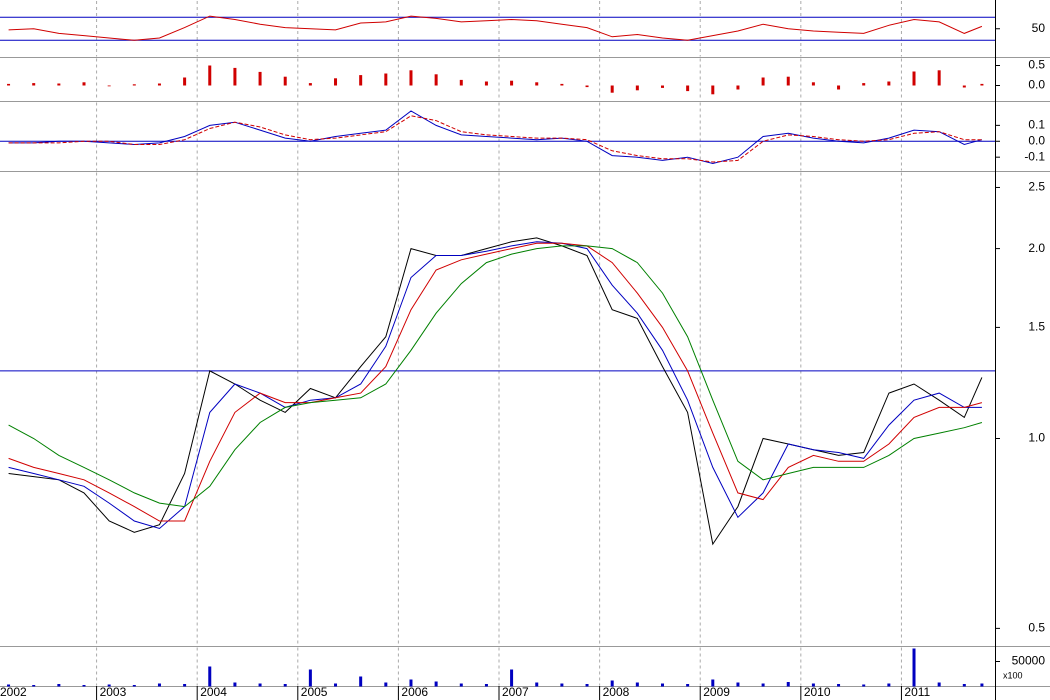 This screenshot has height=700, width=1050. Describe the element at coordinates (213, 692) in the screenshot. I see `x-tick-label: 2004` at that location.